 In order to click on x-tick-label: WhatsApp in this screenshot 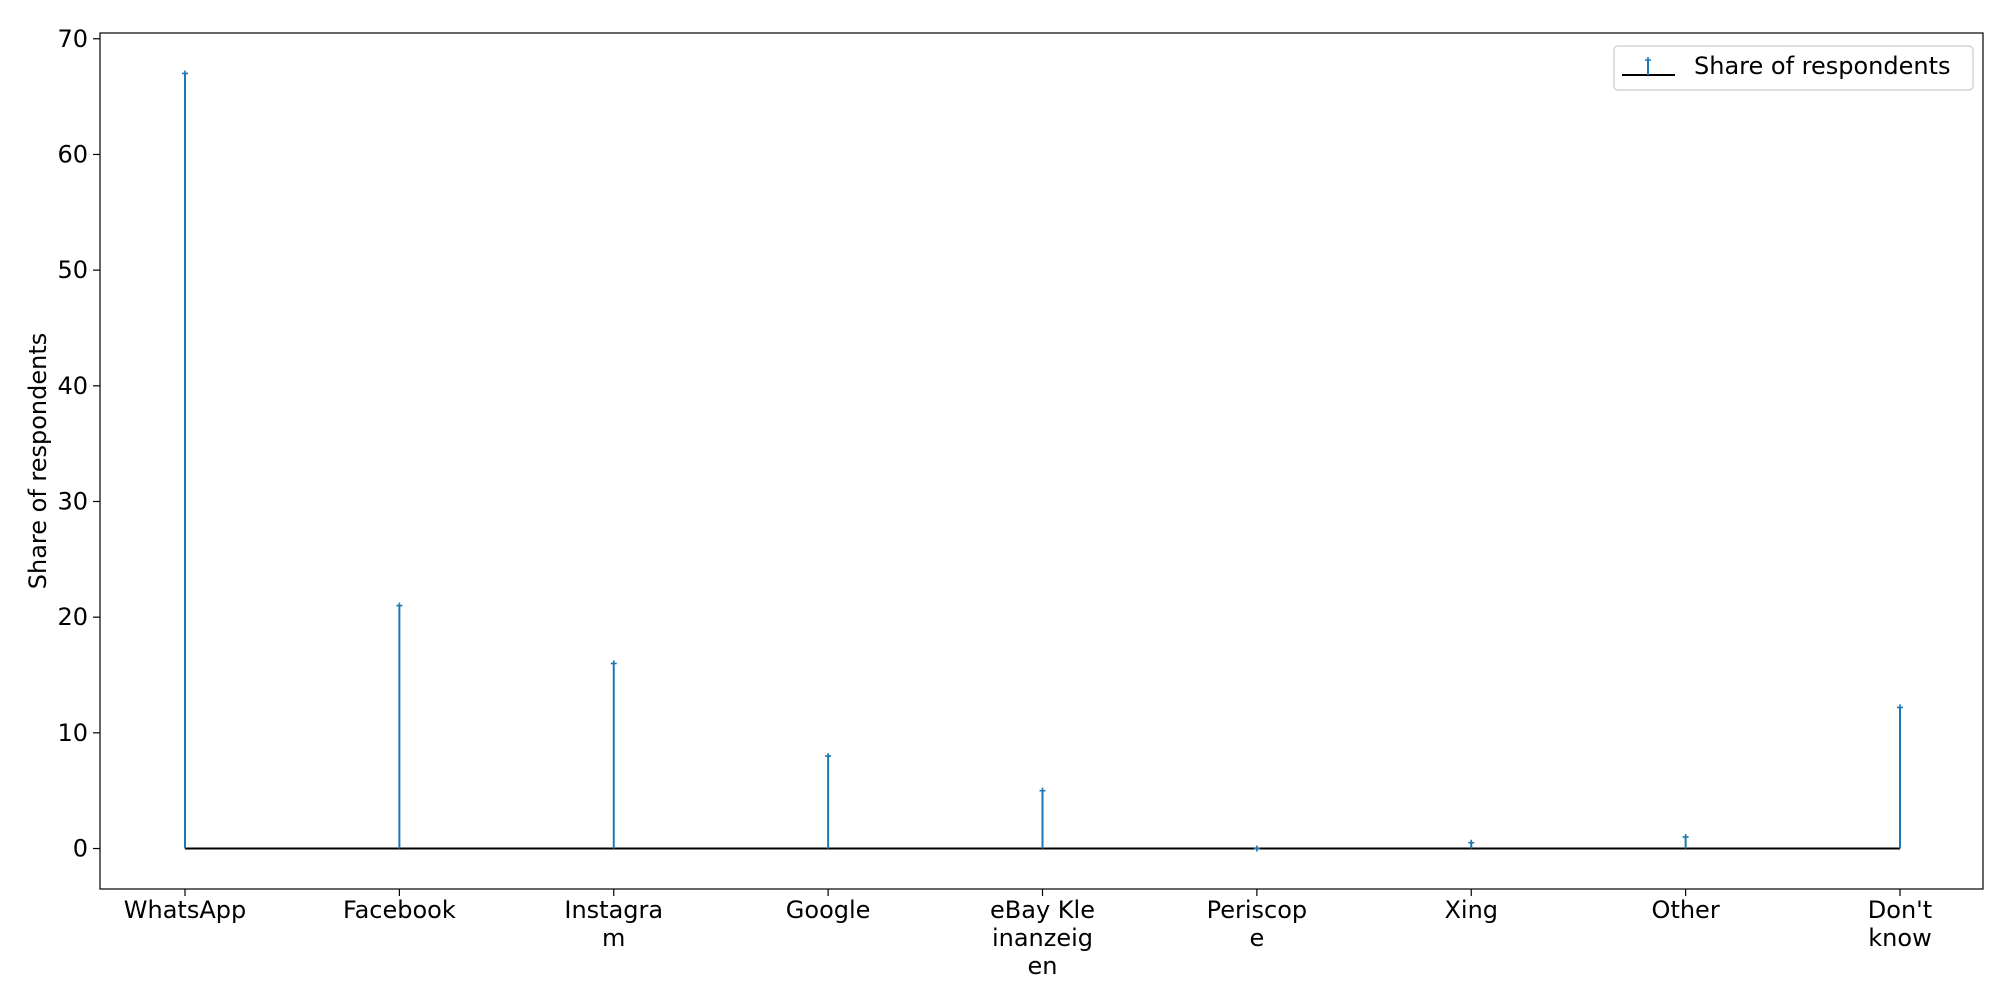, I will do `click(185, 910)`.